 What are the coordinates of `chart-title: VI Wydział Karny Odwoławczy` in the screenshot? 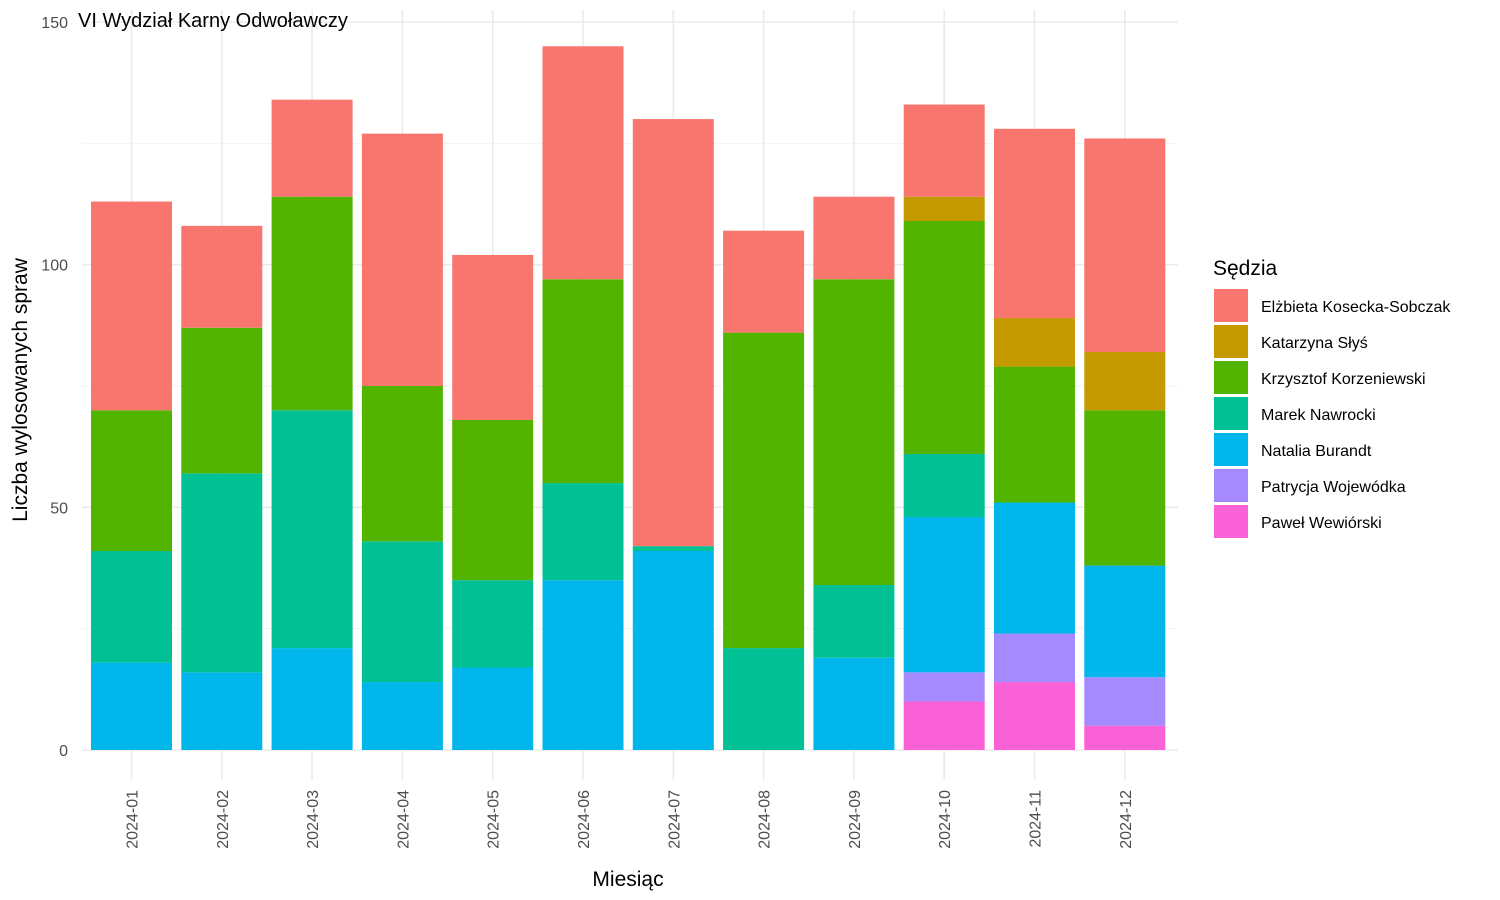 It's located at (213, 21).